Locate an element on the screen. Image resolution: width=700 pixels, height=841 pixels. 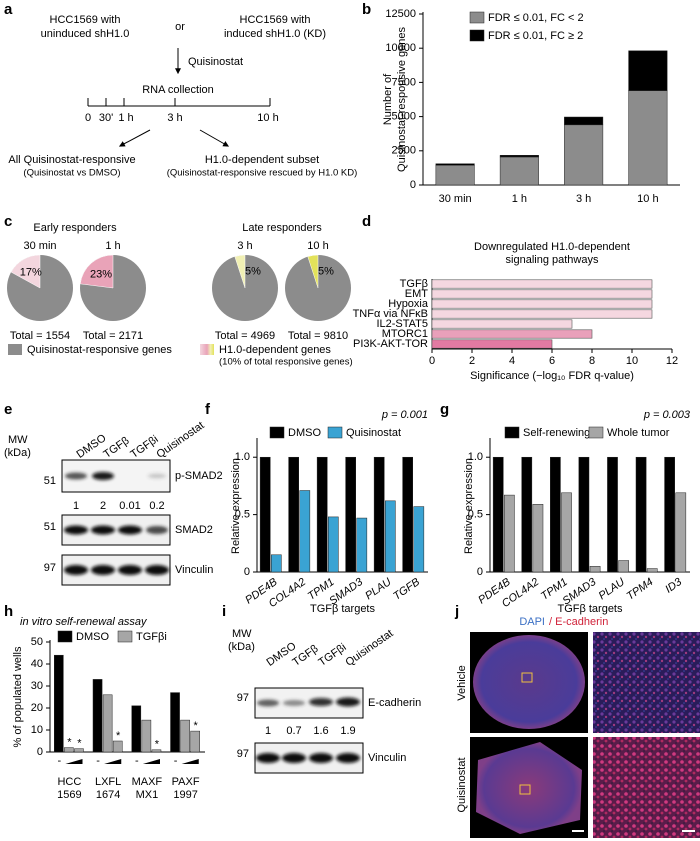
legend-label: FDR ≤ 0.01, FC ≥ 2 is located at coordinates (535, 36).